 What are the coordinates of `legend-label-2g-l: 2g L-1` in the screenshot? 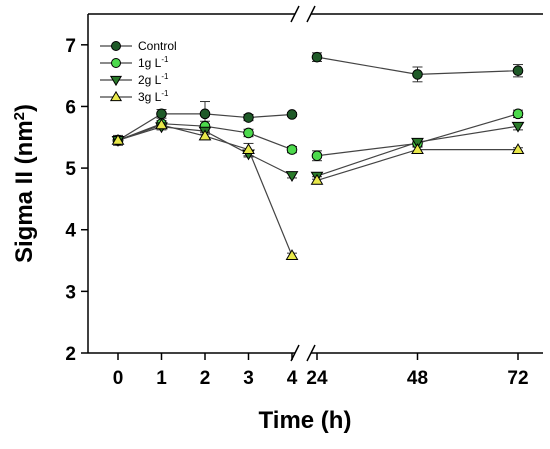 It's located at (153, 79).